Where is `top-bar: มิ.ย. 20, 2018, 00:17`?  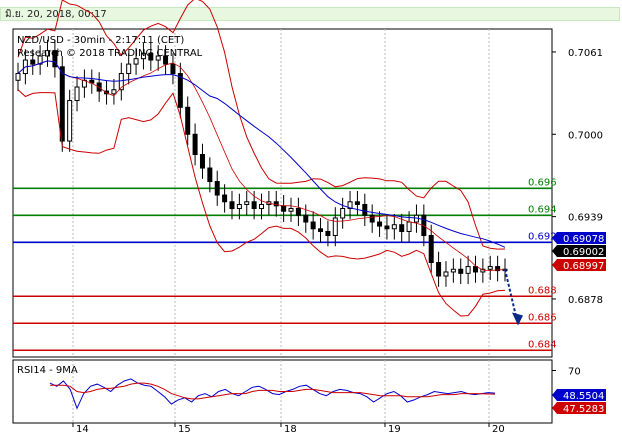 top-bar: มิ.ย. 20, 2018, 00:17 is located at coordinates (311, 12).